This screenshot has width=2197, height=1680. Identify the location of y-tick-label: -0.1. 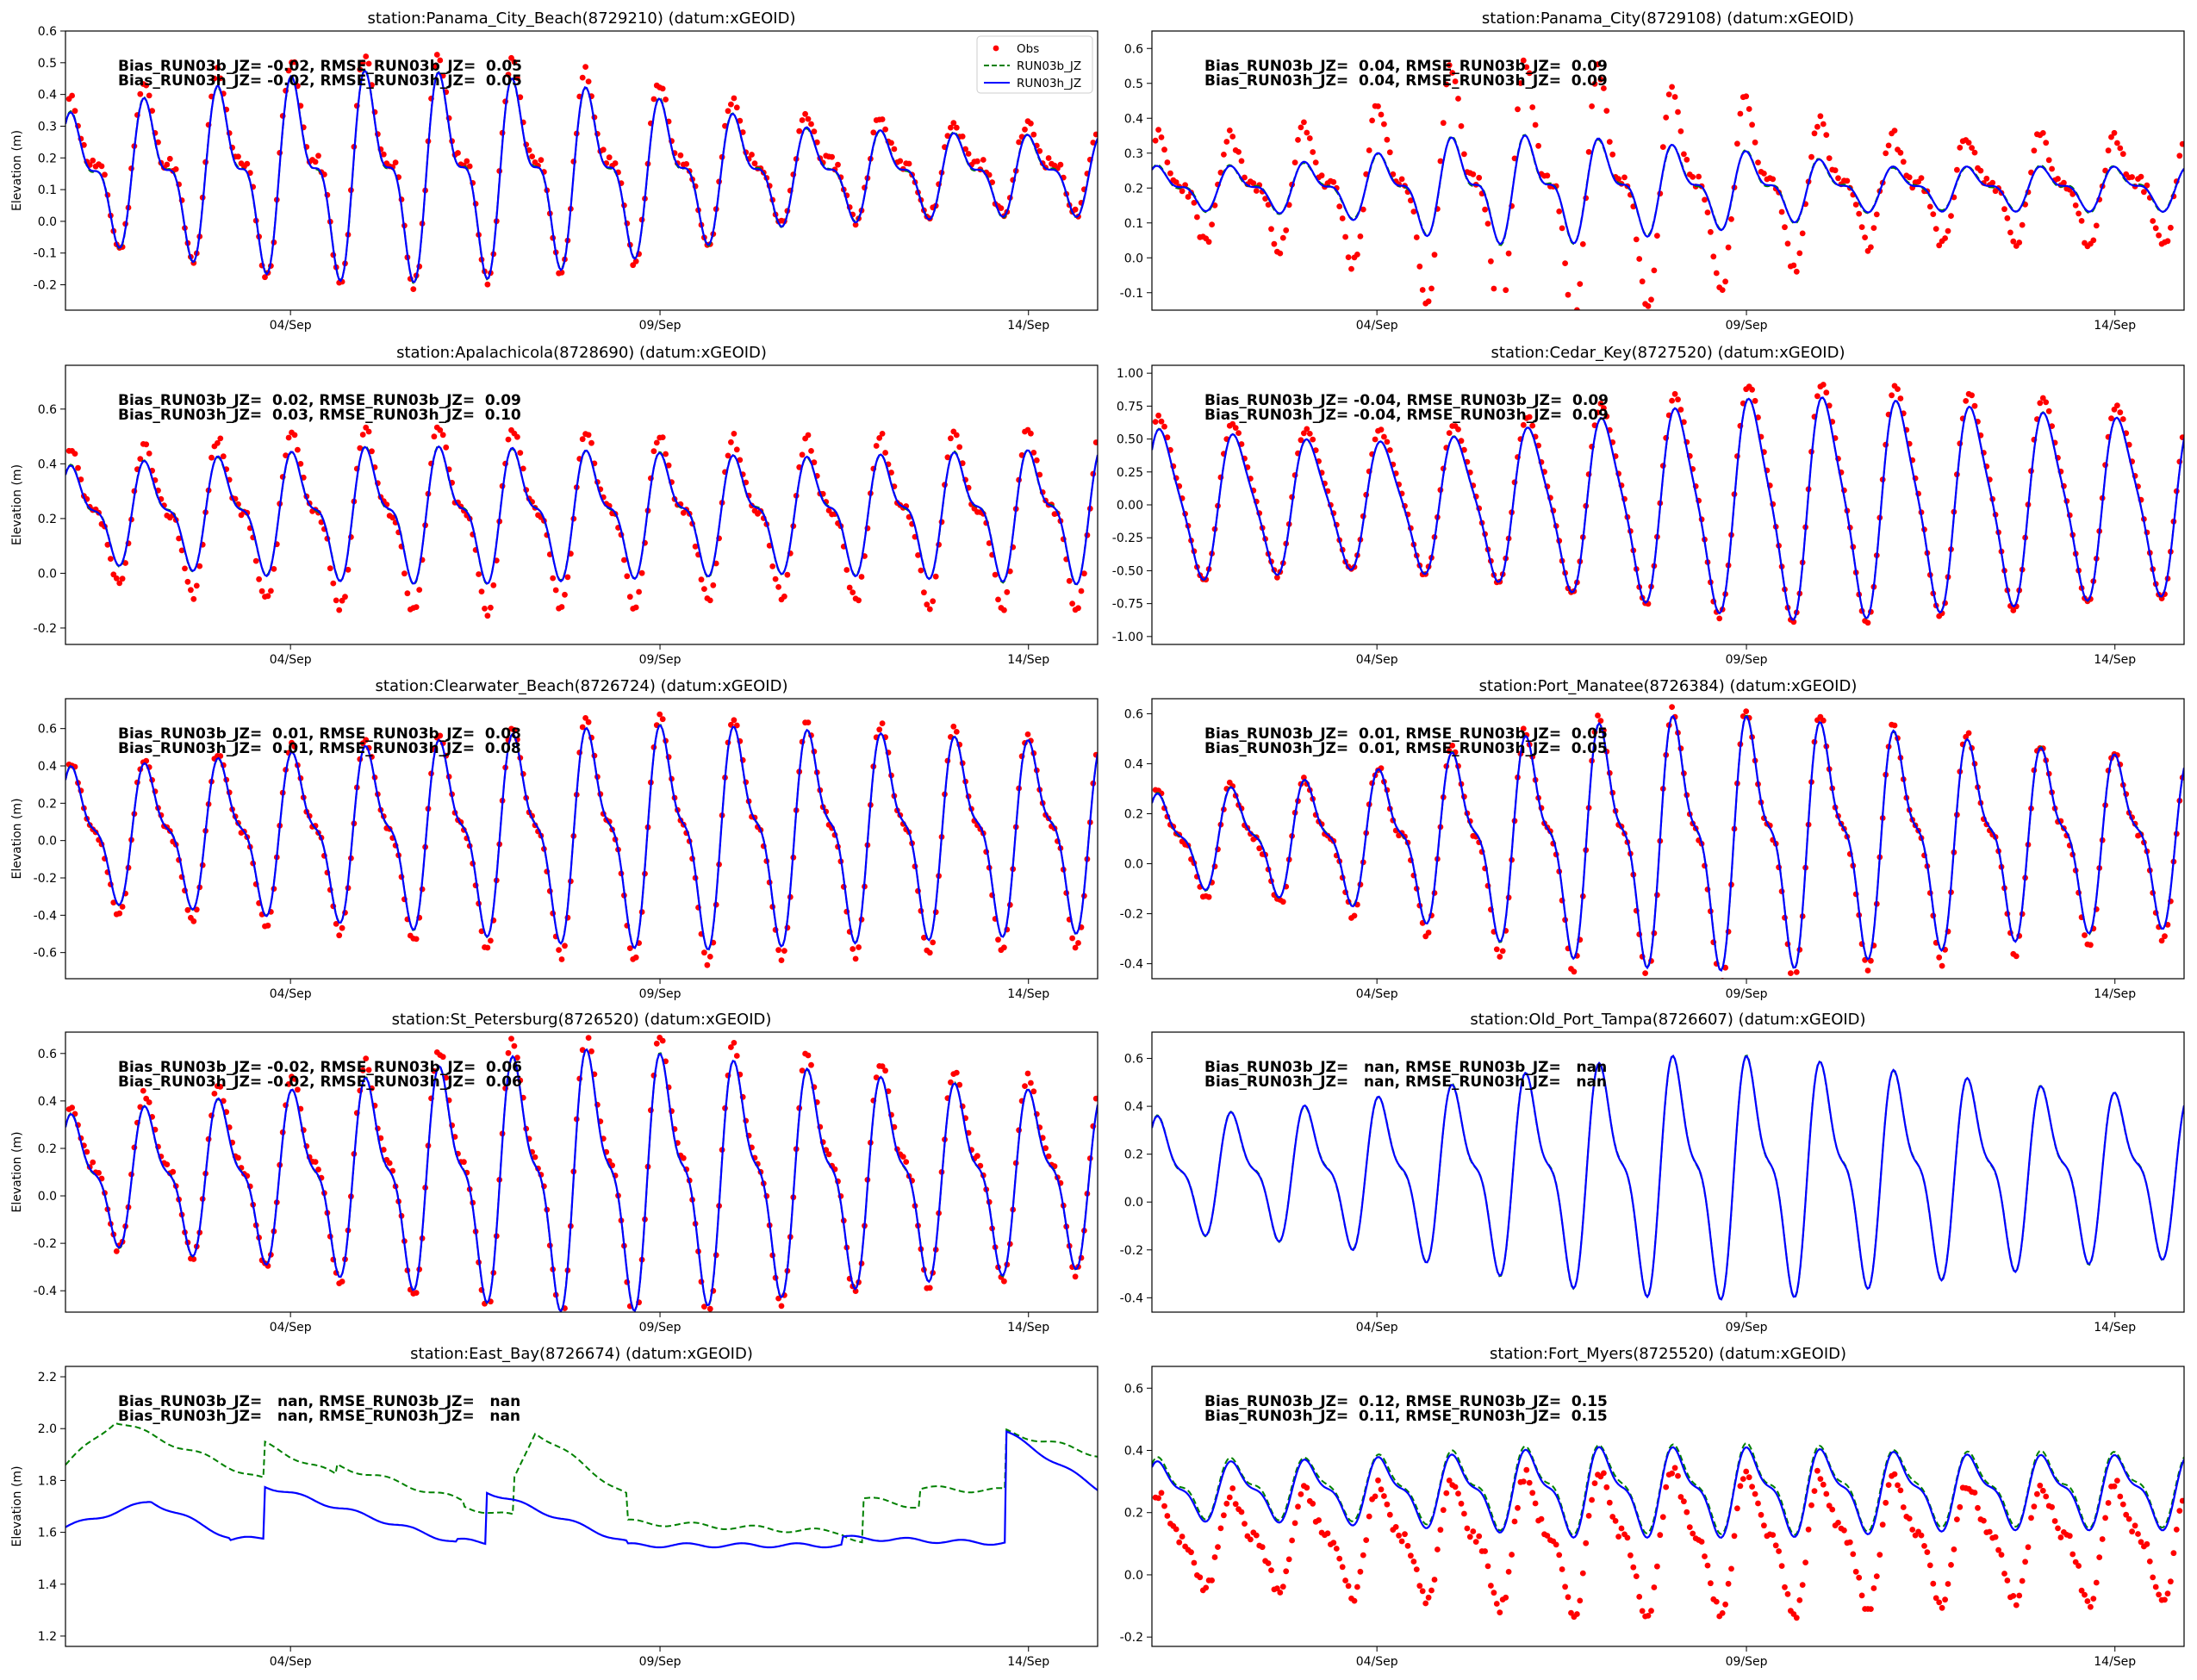
(45, 254).